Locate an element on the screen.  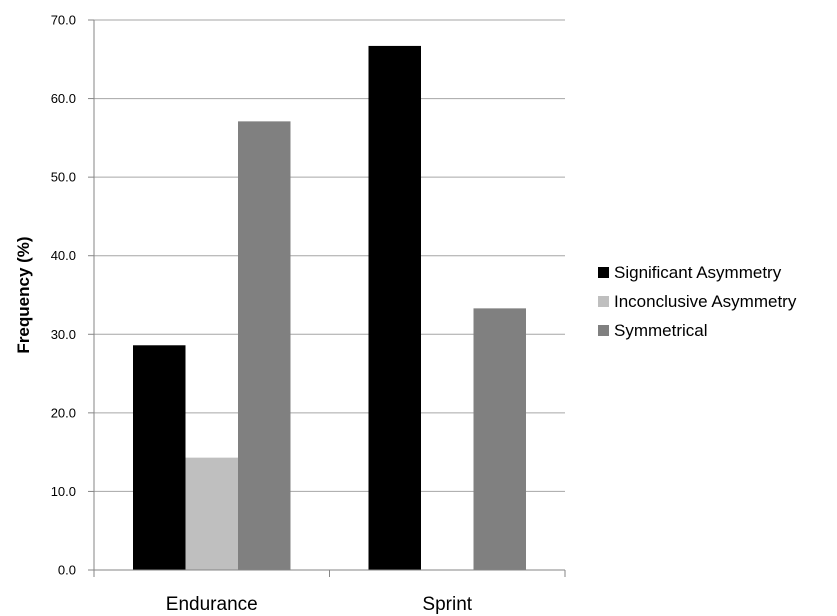
y-tick-label: 20.0 is located at coordinates (63, 412).